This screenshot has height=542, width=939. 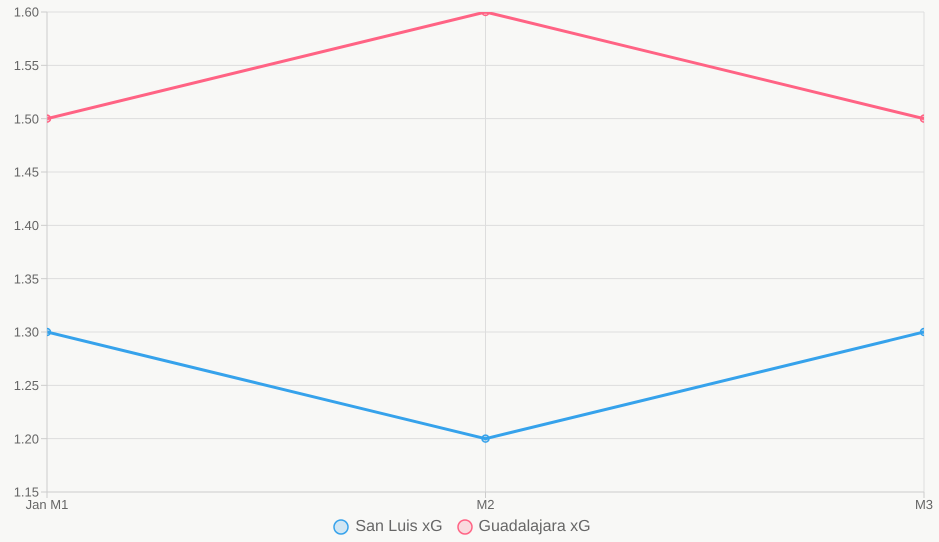 I want to click on y-tick-label: 1.20, so click(x=26, y=438).